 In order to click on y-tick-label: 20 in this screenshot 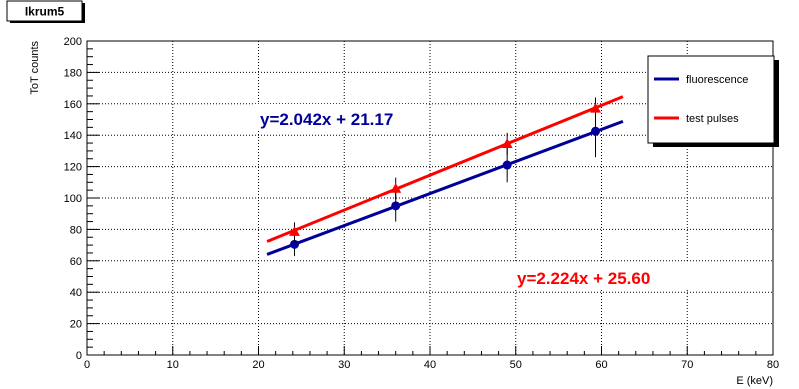, I will do `click(76, 325)`.